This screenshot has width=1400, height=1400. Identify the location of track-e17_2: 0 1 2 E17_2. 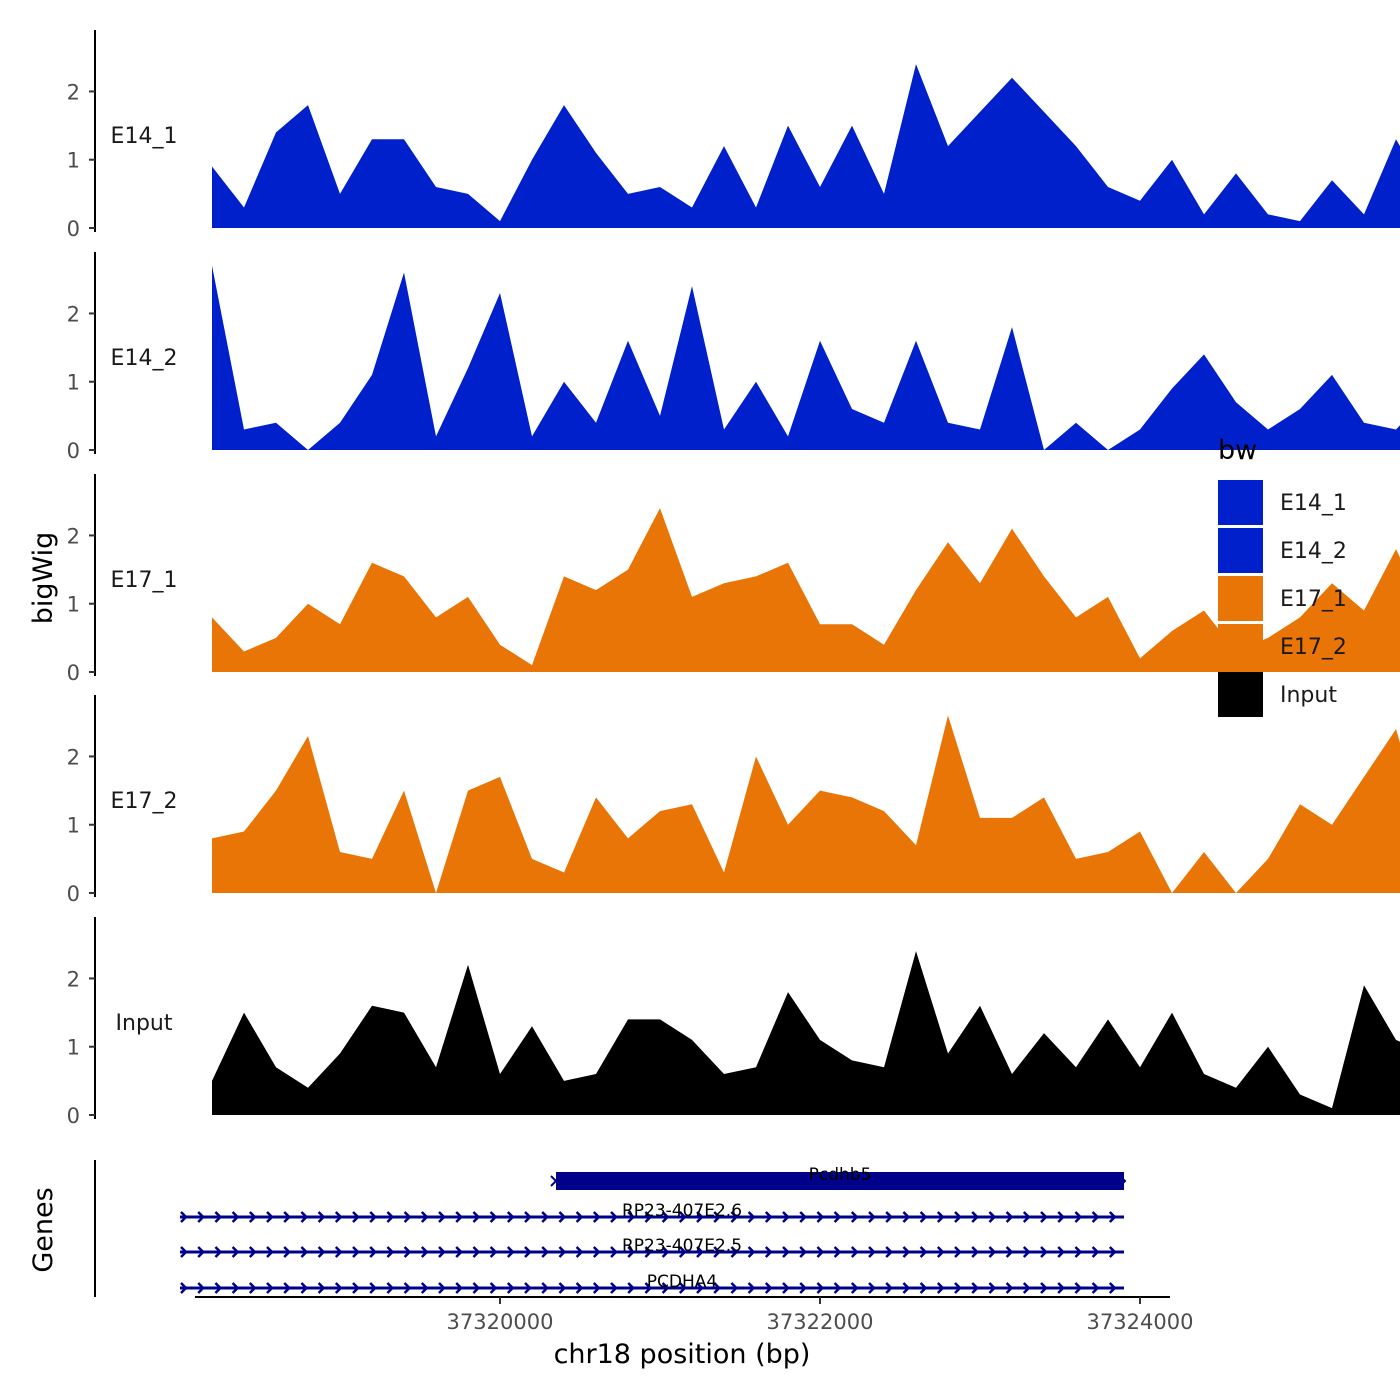
(733, 800).